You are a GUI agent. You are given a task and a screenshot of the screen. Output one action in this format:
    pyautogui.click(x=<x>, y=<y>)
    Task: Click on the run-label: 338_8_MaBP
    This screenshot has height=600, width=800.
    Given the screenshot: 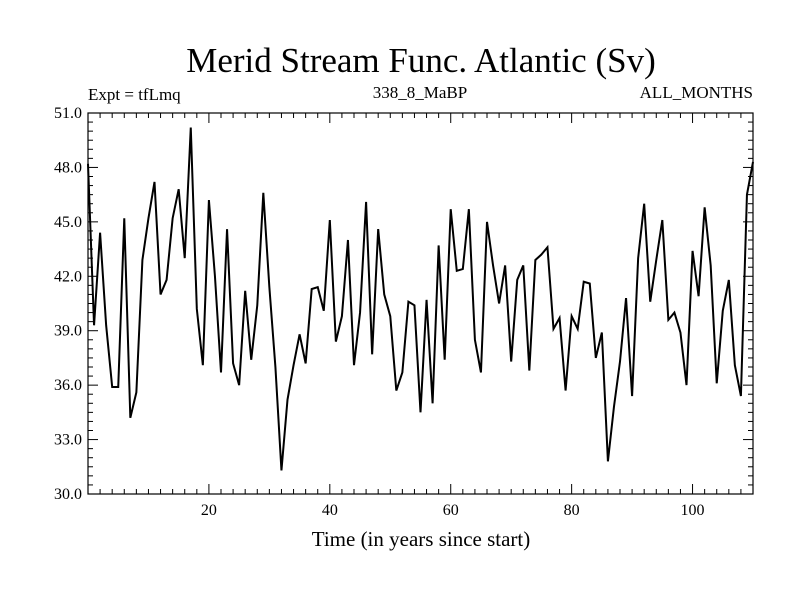 What is the action you would take?
    pyautogui.click(x=420, y=92)
    